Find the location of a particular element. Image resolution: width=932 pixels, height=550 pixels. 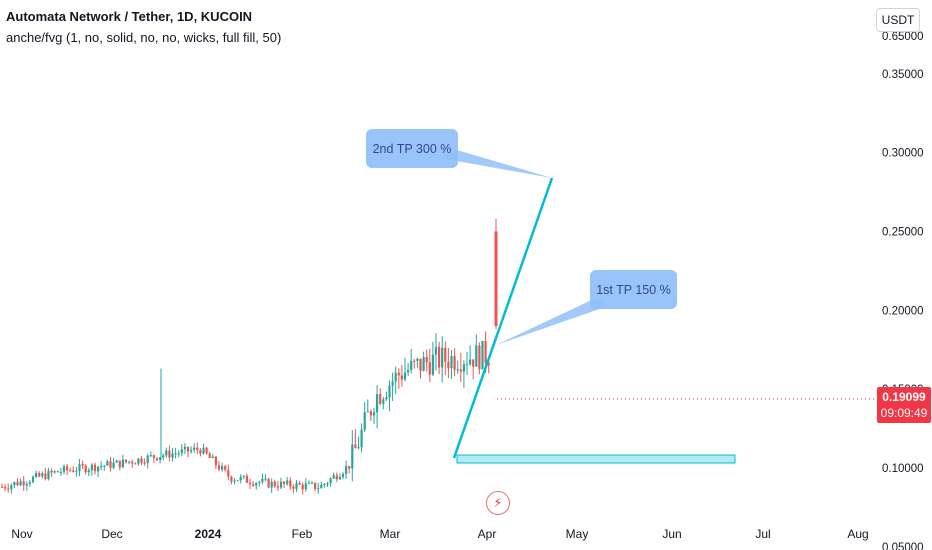

fvg-zone is located at coordinates (596, 459).